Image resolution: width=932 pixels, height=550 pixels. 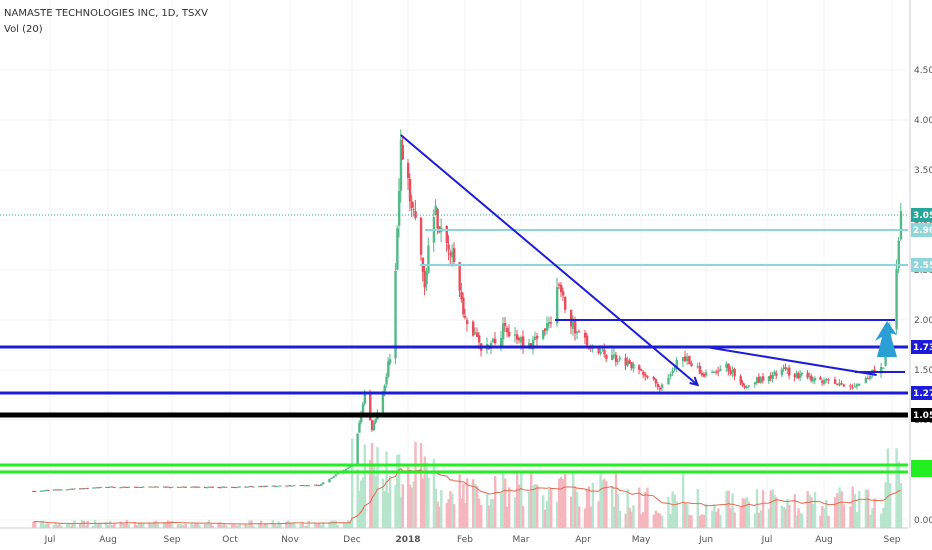 What do you see at coordinates (922, 348) in the screenshot?
I see `price-label-text: 1.73` at bounding box center [922, 348].